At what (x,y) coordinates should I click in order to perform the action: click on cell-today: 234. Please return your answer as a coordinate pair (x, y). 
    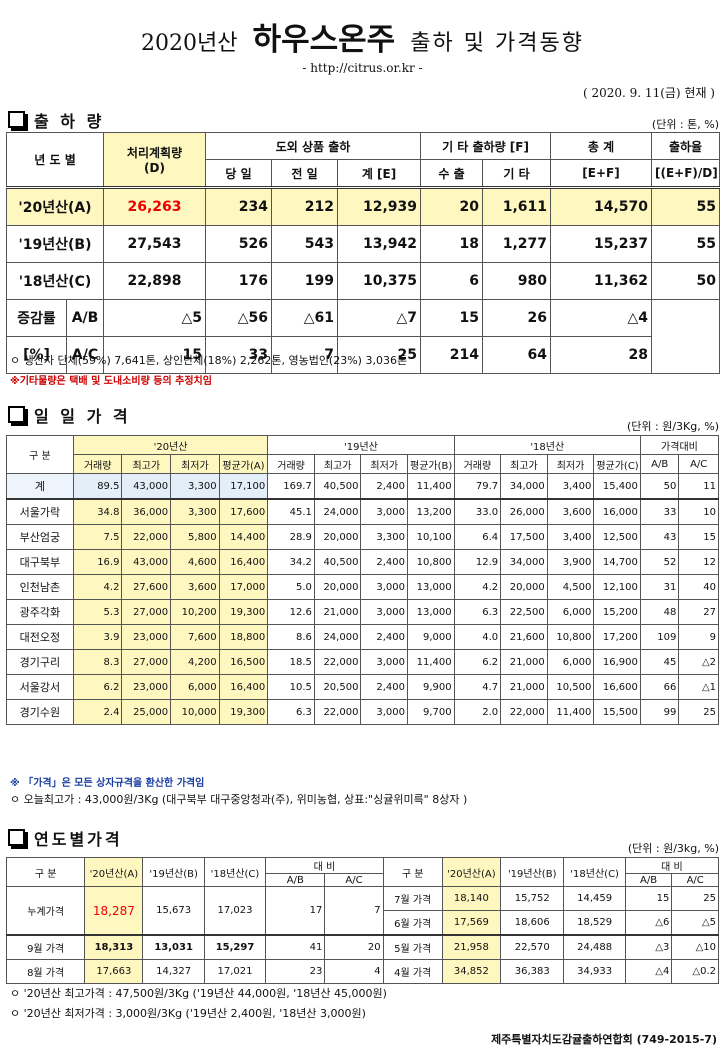
    Looking at the image, I should click on (239, 206).